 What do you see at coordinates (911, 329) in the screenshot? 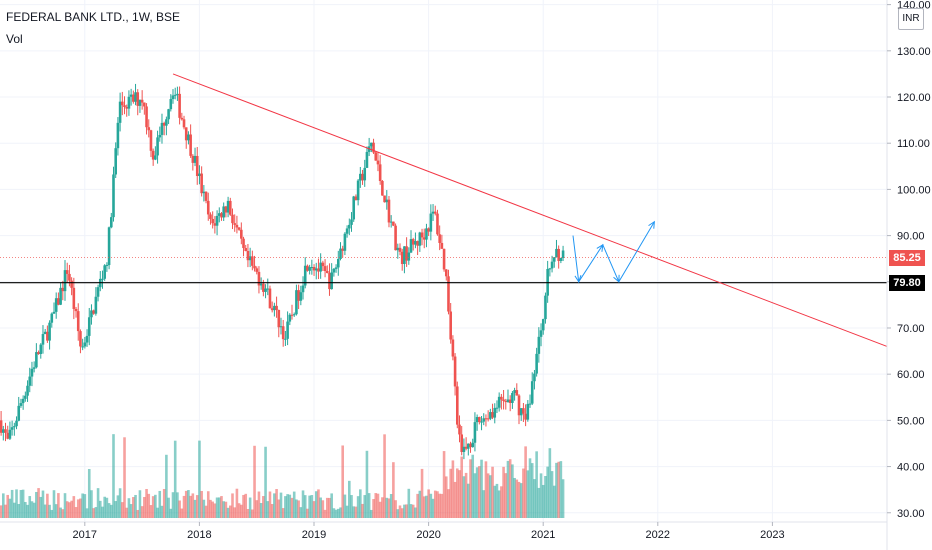
I see `y-tick-label: 70.00` at bounding box center [911, 329].